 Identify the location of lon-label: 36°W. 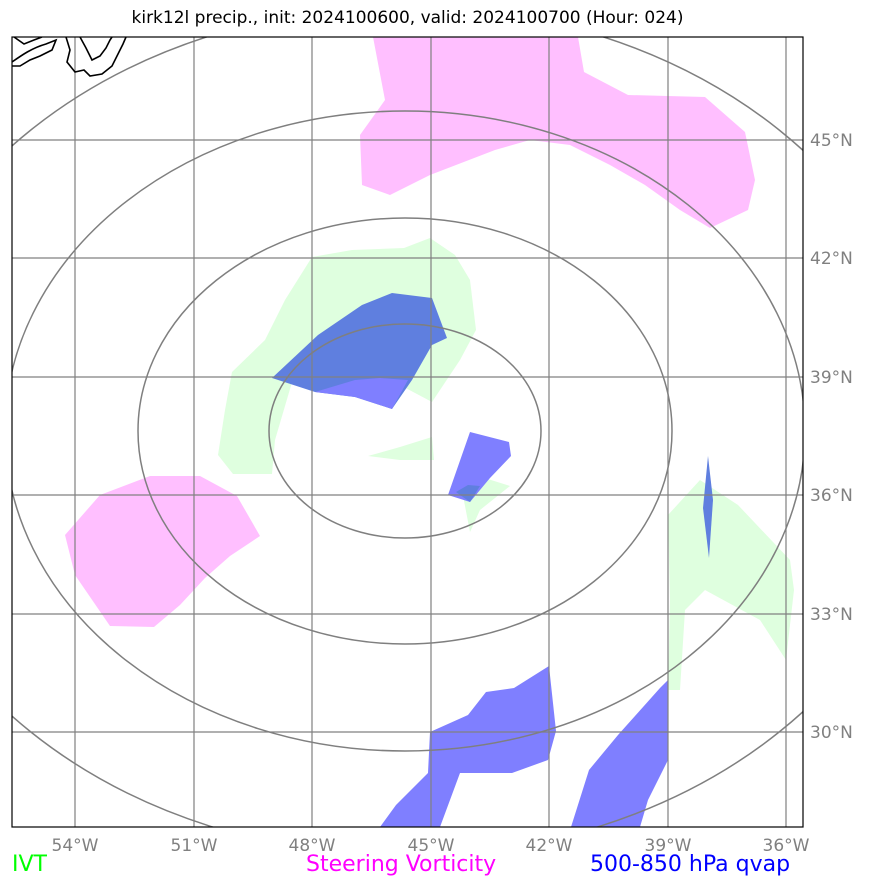
(786, 846).